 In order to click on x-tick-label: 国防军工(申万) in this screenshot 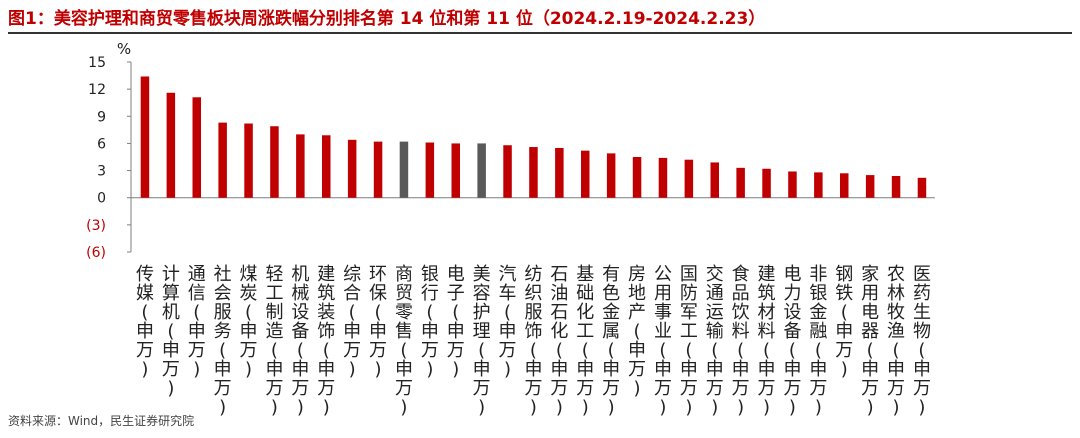, I will do `click(689, 341)`.